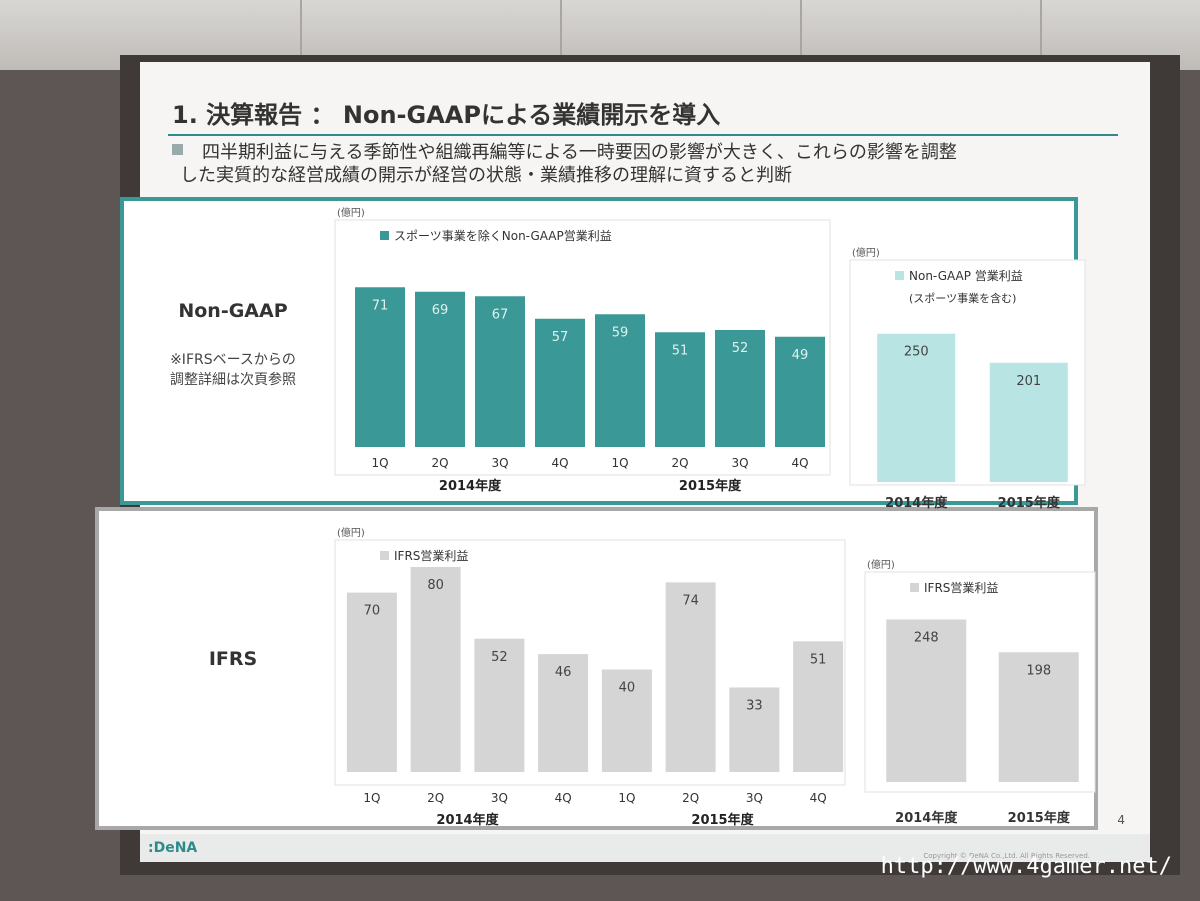 Image resolution: width=1200 pixels, height=901 pixels. Describe the element at coordinates (563, 672) in the screenshot. I see `data-label-2-3: 46` at that location.